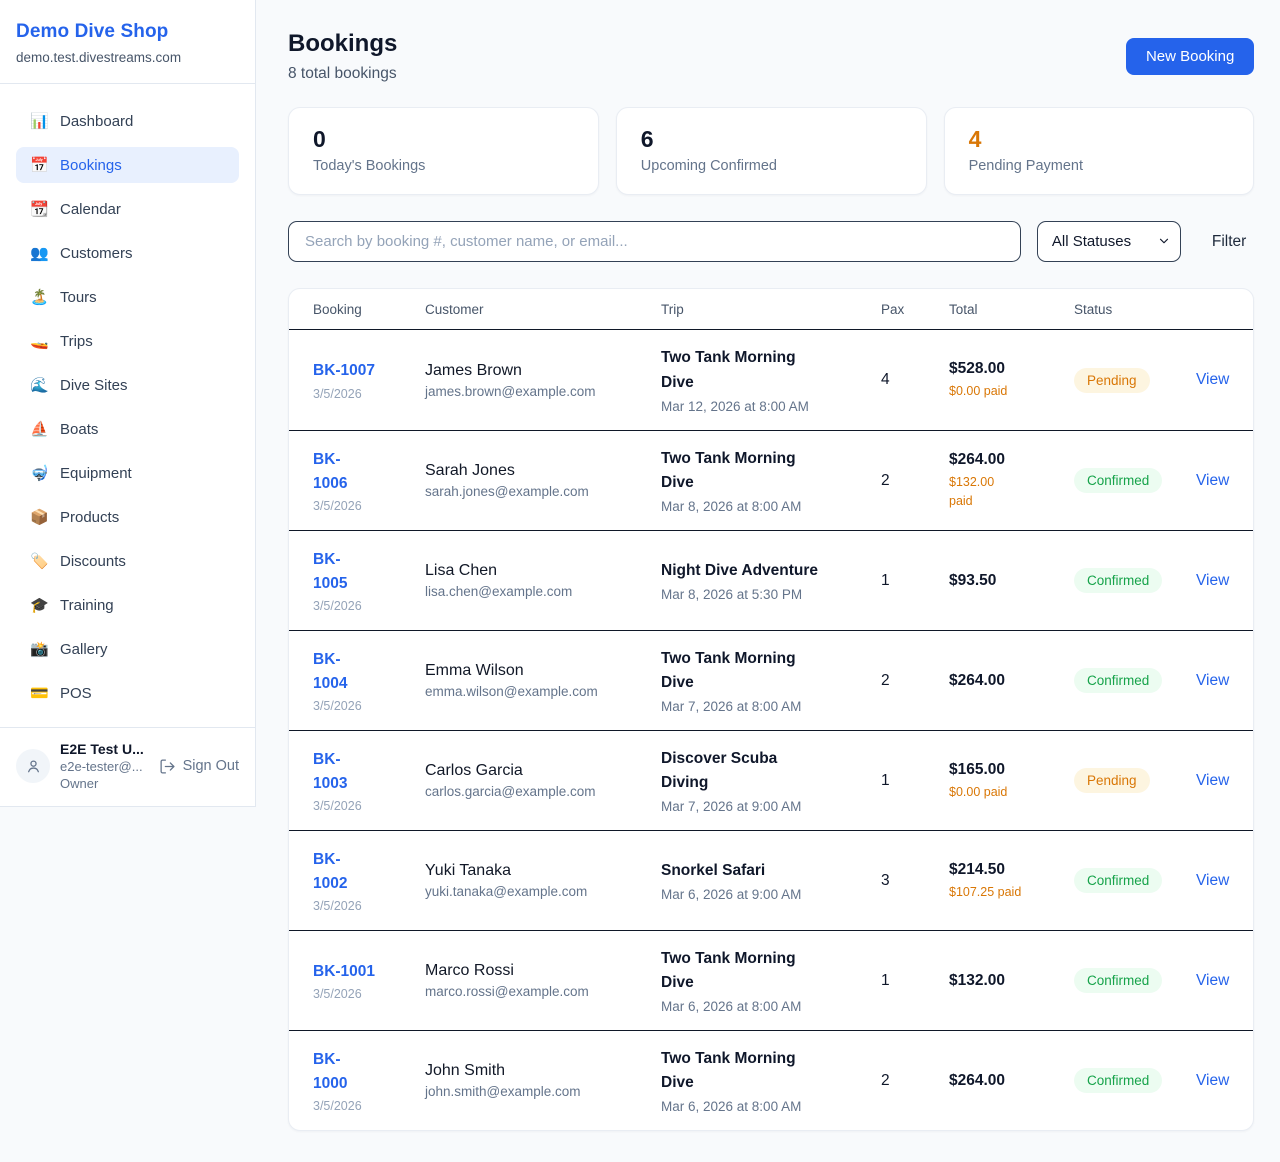 This screenshot has height=1162, width=1280. Describe the element at coordinates (977, 980) in the screenshot. I see `total-amount: $132.00` at that location.